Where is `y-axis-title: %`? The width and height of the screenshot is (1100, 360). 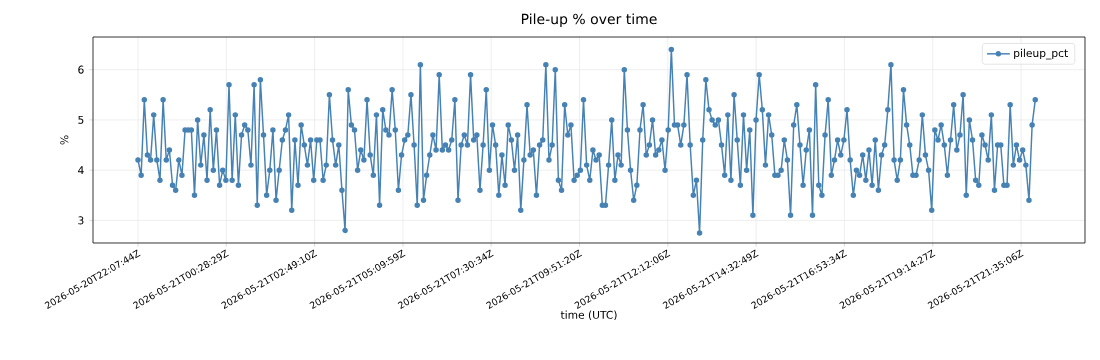
y-axis-title: % is located at coordinates (64, 140).